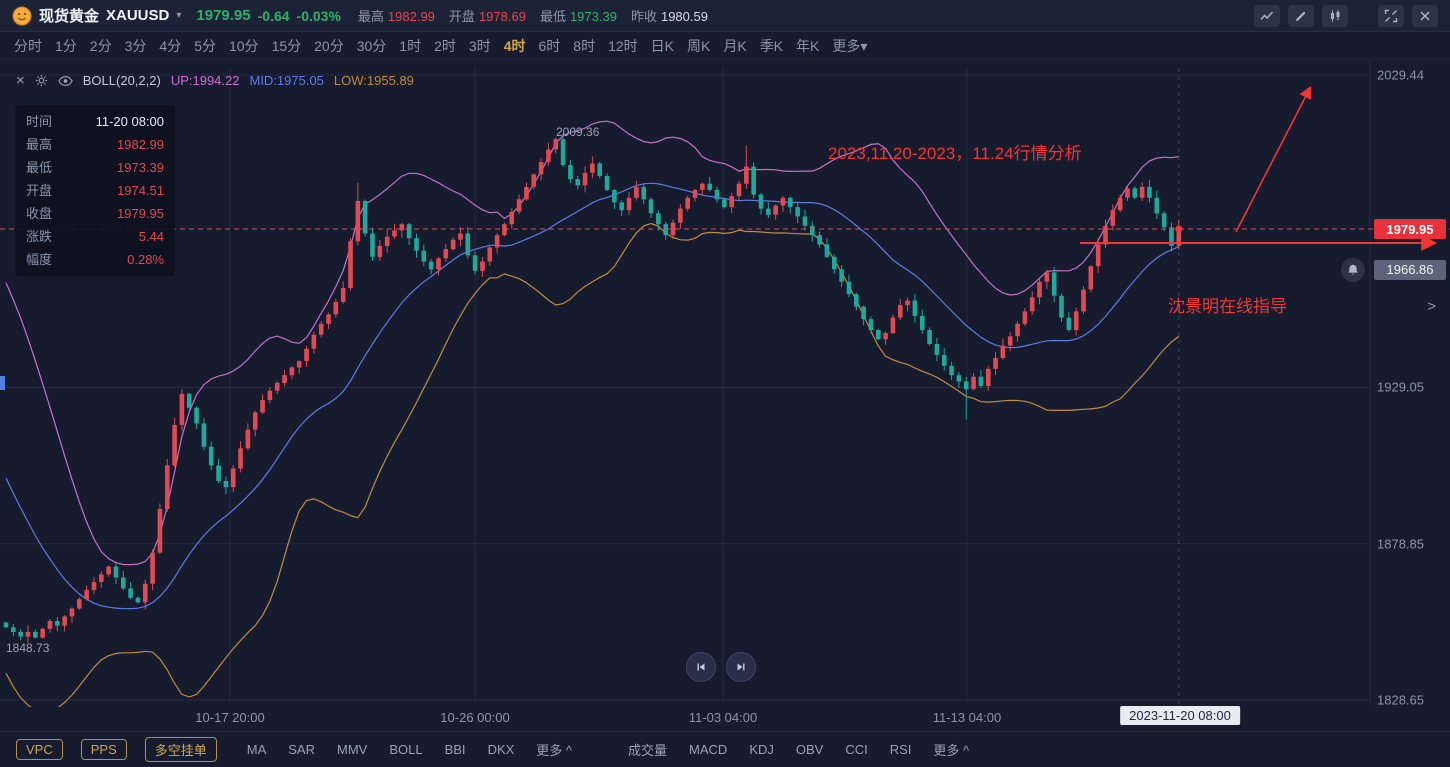 Image resolution: width=1450 pixels, height=767 pixels. Describe the element at coordinates (1301, 15) in the screenshot. I see `draw-tool-icon` at that location.